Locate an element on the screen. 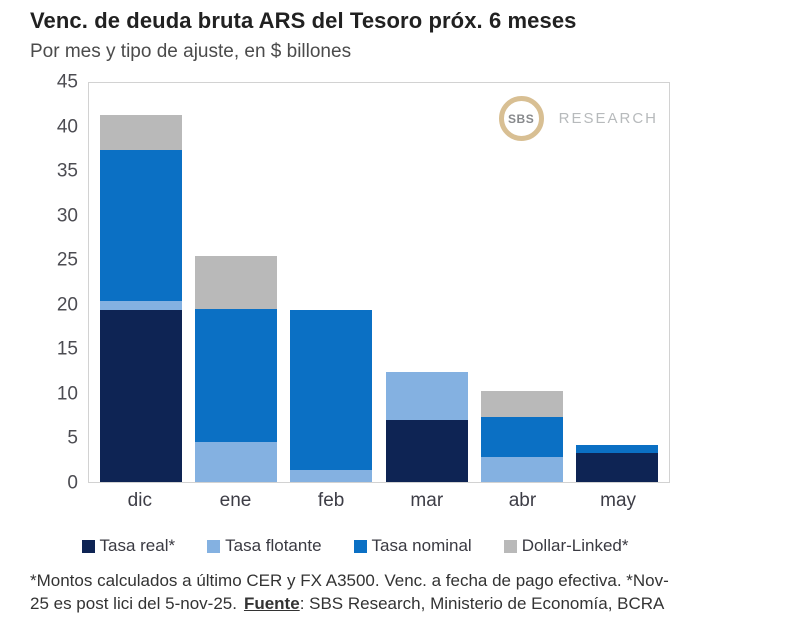 The height and width of the screenshot is (631, 800). y-tick-label: 45 is located at coordinates (67, 82).